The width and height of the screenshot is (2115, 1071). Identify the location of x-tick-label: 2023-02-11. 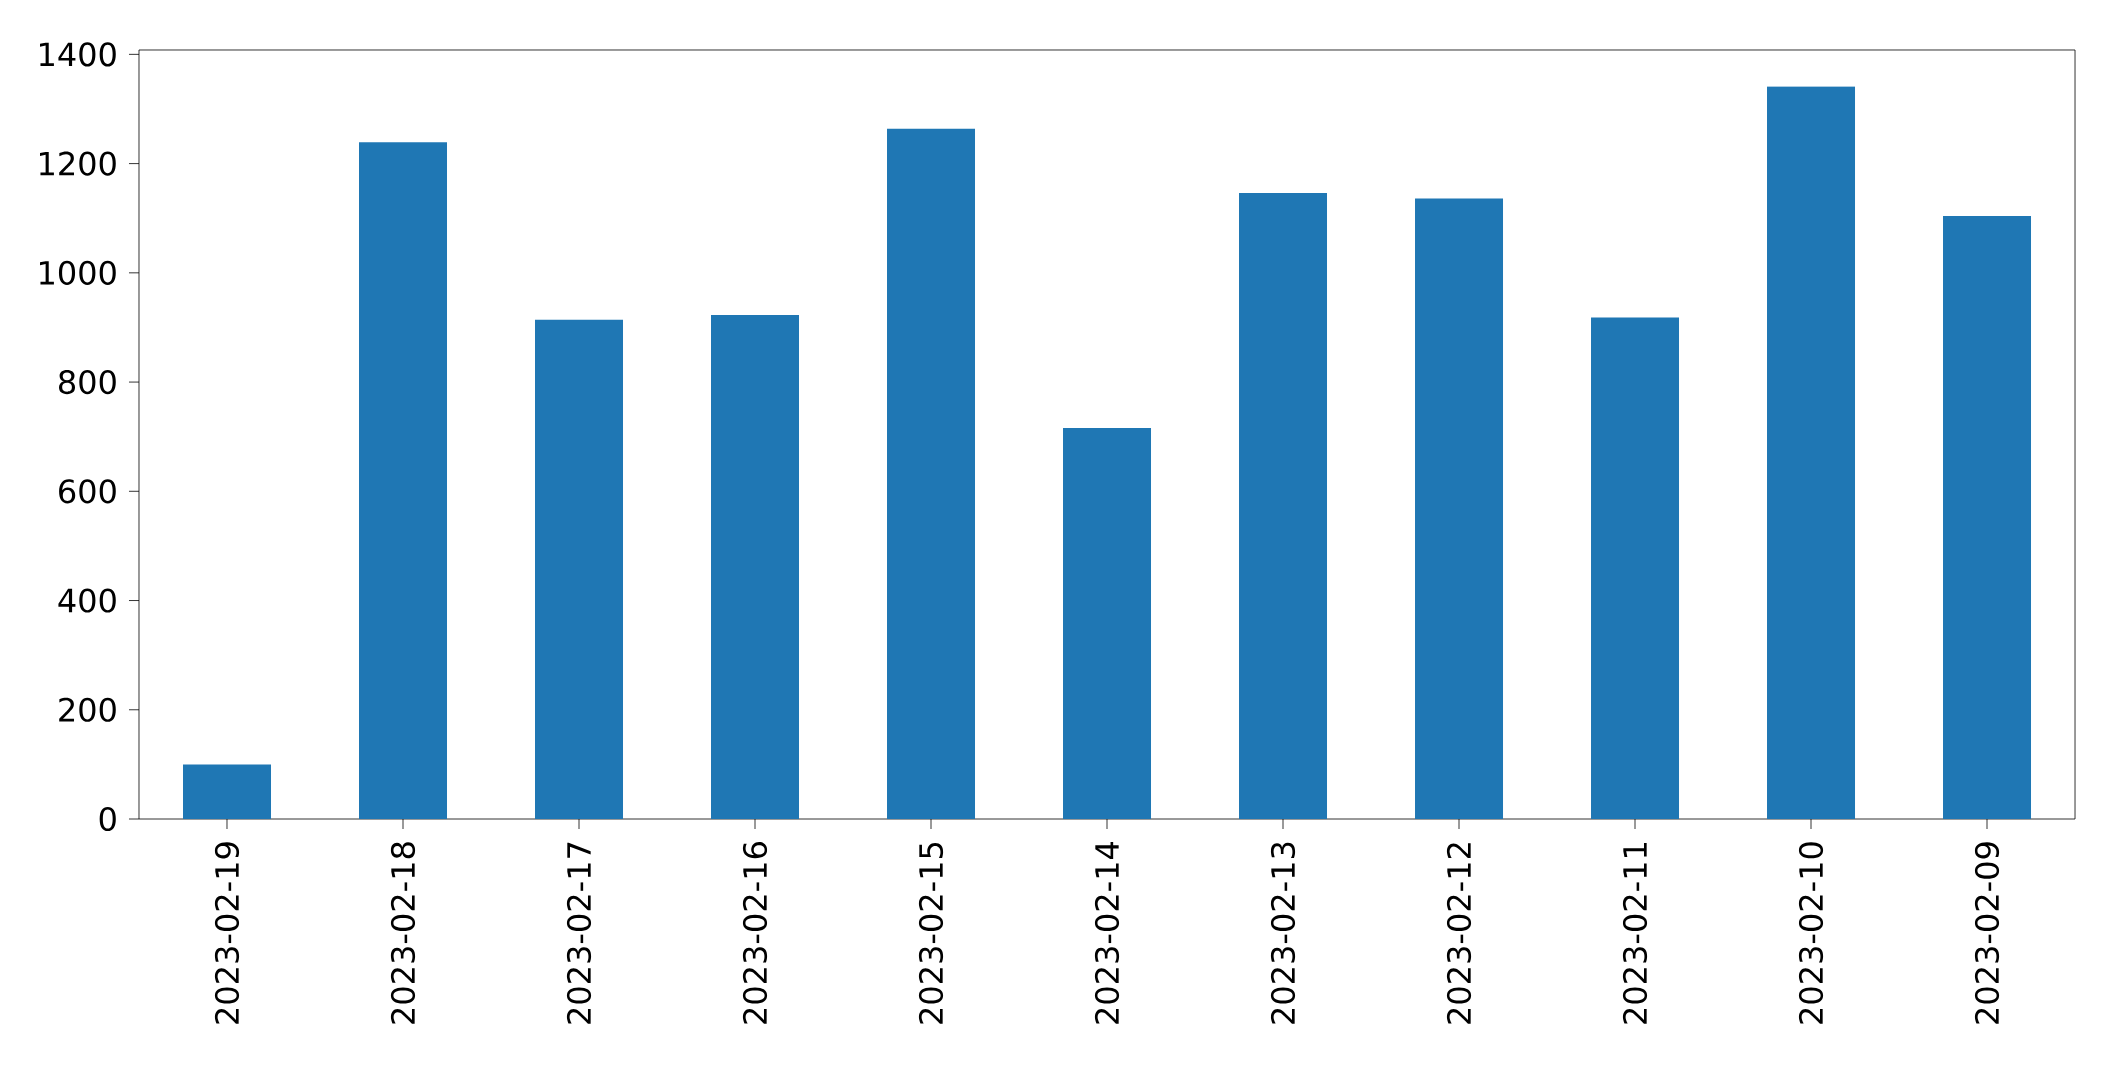
(1635, 933).